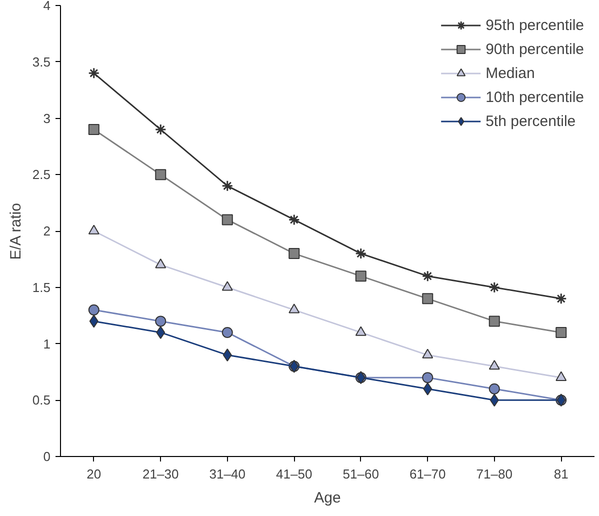 This screenshot has height=516, width=599. I want to click on y-tick-label: 3, so click(47, 118).